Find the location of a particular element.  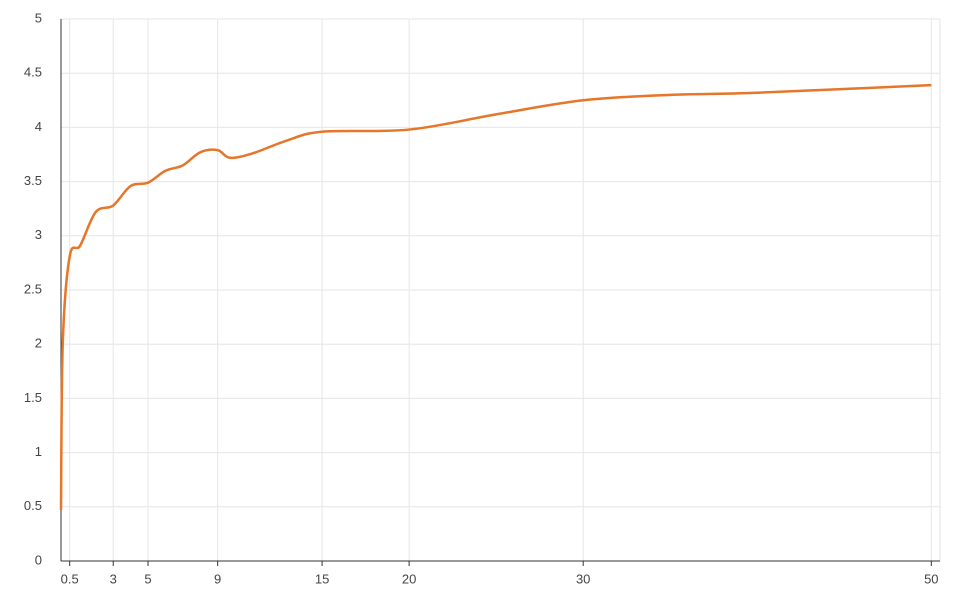

x-tick-label: 20 is located at coordinates (409, 578).